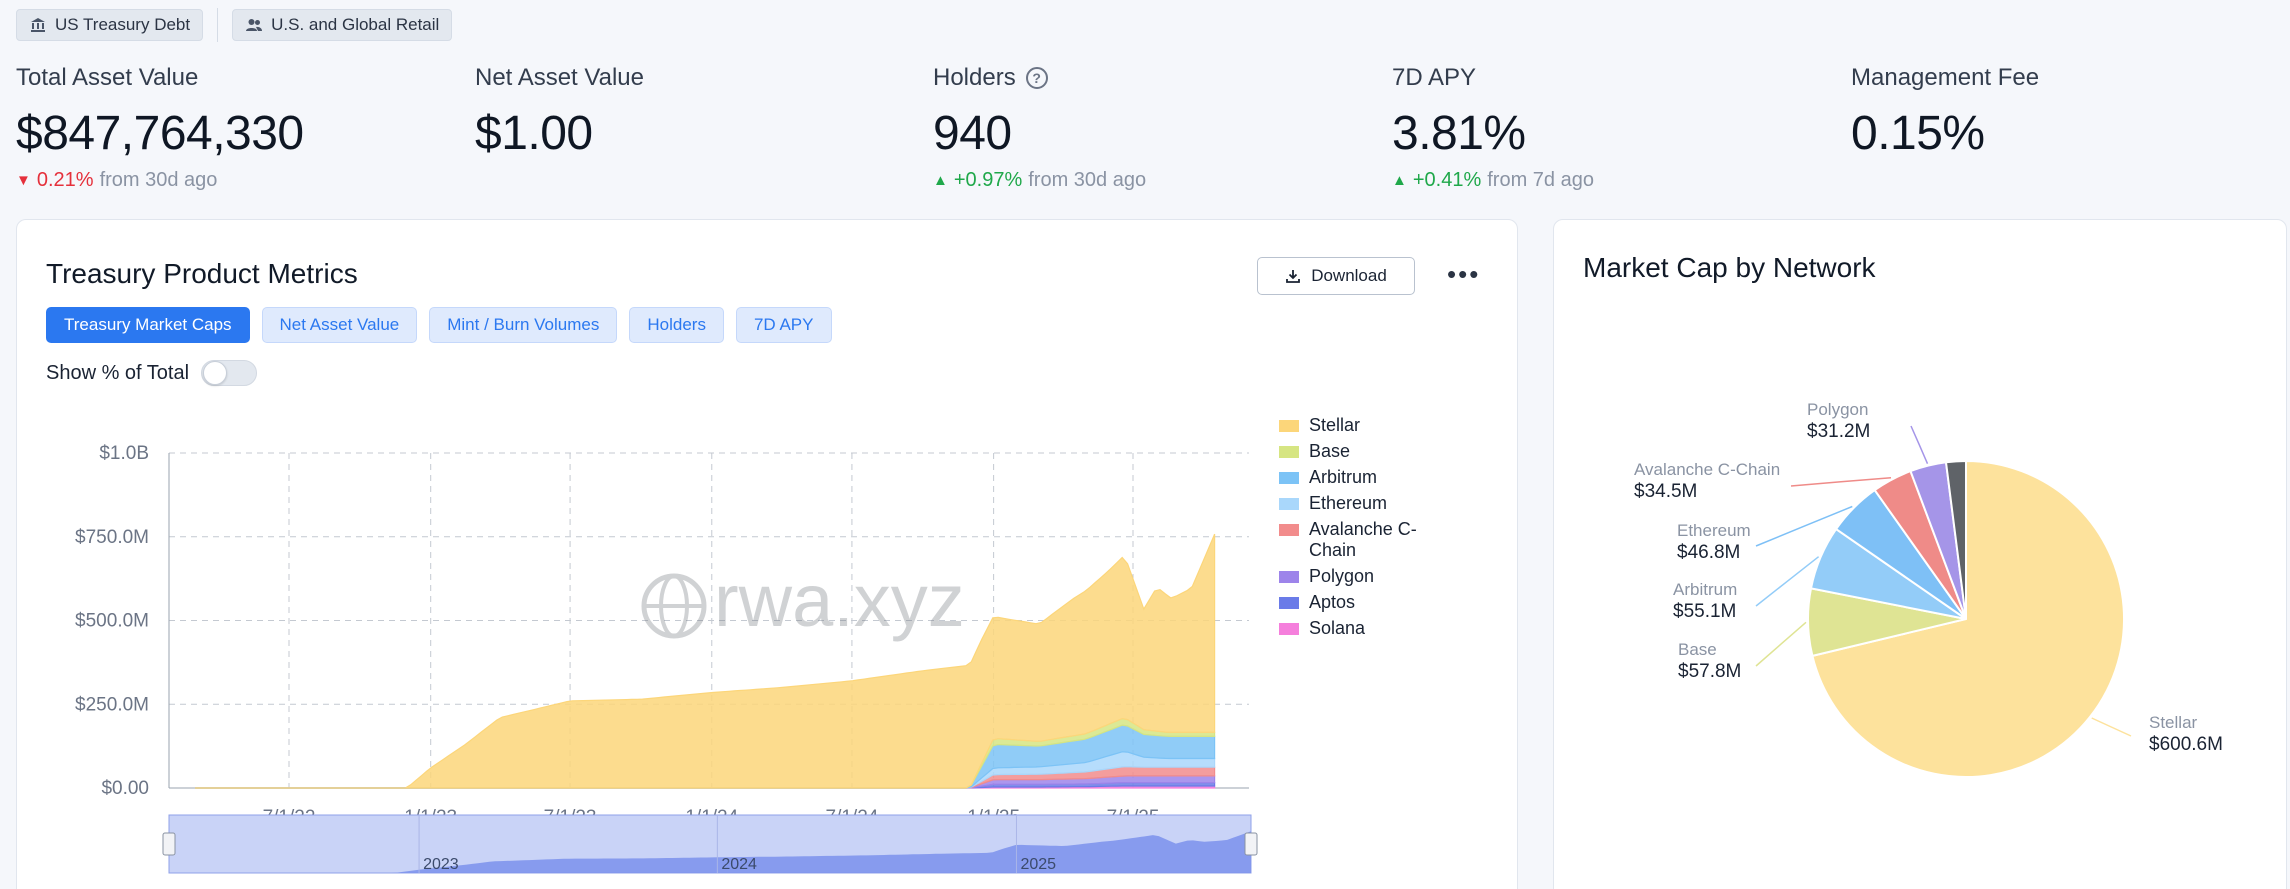  What do you see at coordinates (1837, 409) in the screenshot?
I see `pie-category-label: Polygon` at bounding box center [1837, 409].